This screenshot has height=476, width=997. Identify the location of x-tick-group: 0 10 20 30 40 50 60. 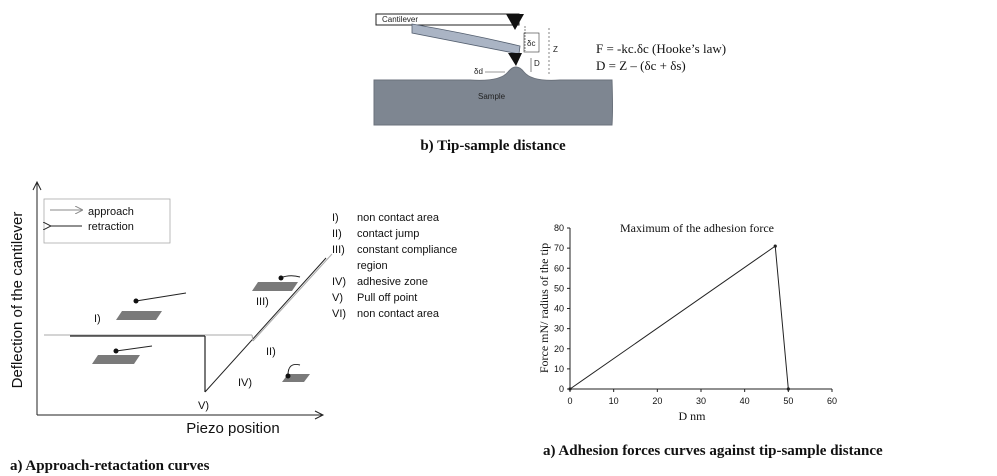
(702, 397).